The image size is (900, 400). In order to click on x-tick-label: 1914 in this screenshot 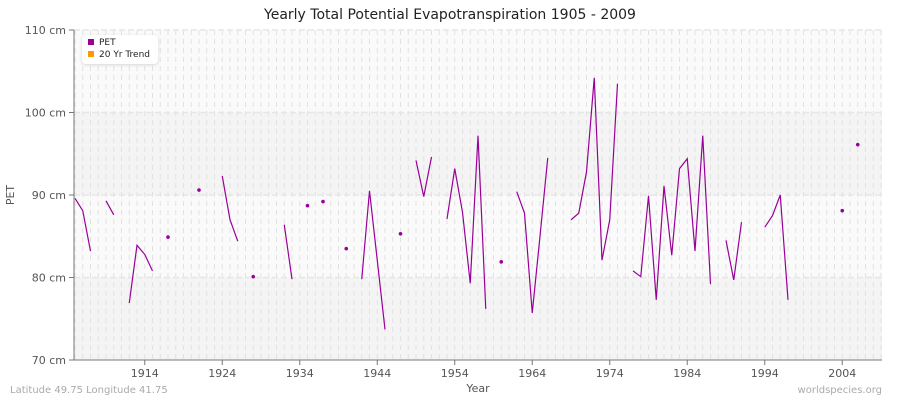, I will do `click(145, 373)`.